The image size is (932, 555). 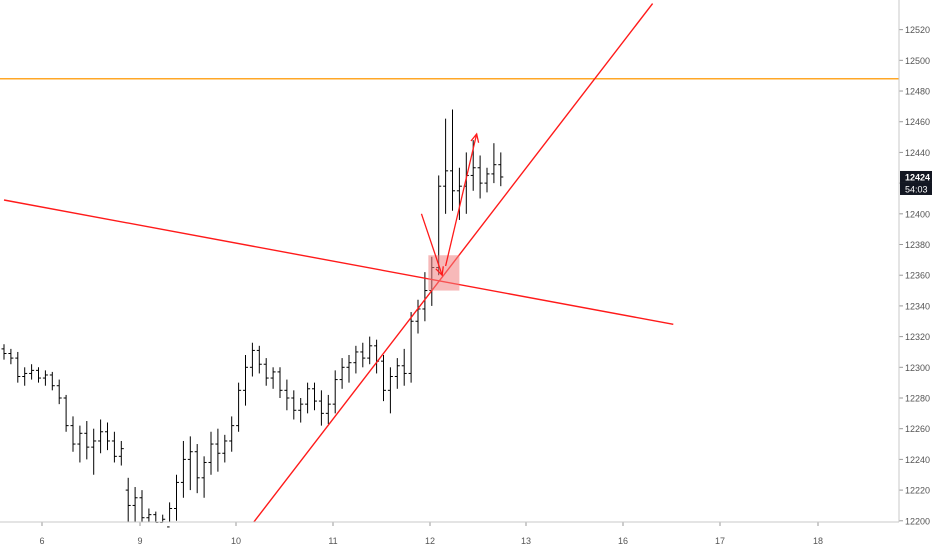 I want to click on target-zone, so click(x=444, y=273).